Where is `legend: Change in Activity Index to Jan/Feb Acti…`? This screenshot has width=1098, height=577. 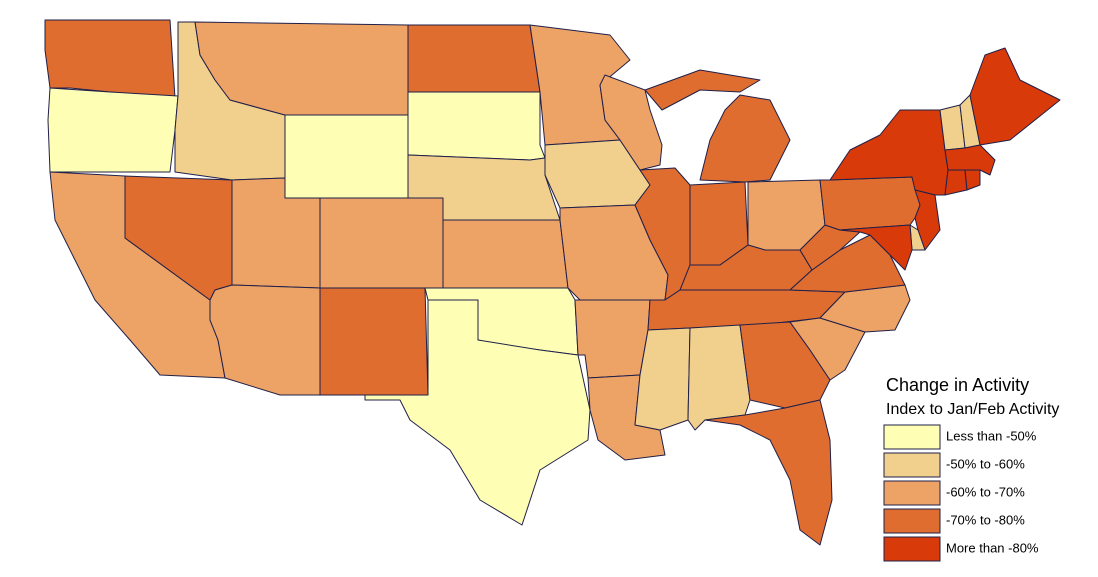
legend: Change in Activity Index to Jan/Feb Acti… is located at coordinates (971, 468).